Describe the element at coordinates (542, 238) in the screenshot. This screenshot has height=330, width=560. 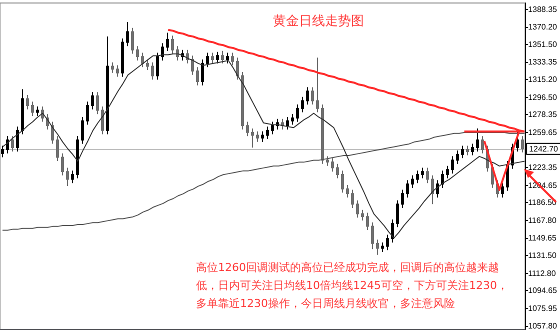
I see `y-tick-label: 1149.65` at that location.